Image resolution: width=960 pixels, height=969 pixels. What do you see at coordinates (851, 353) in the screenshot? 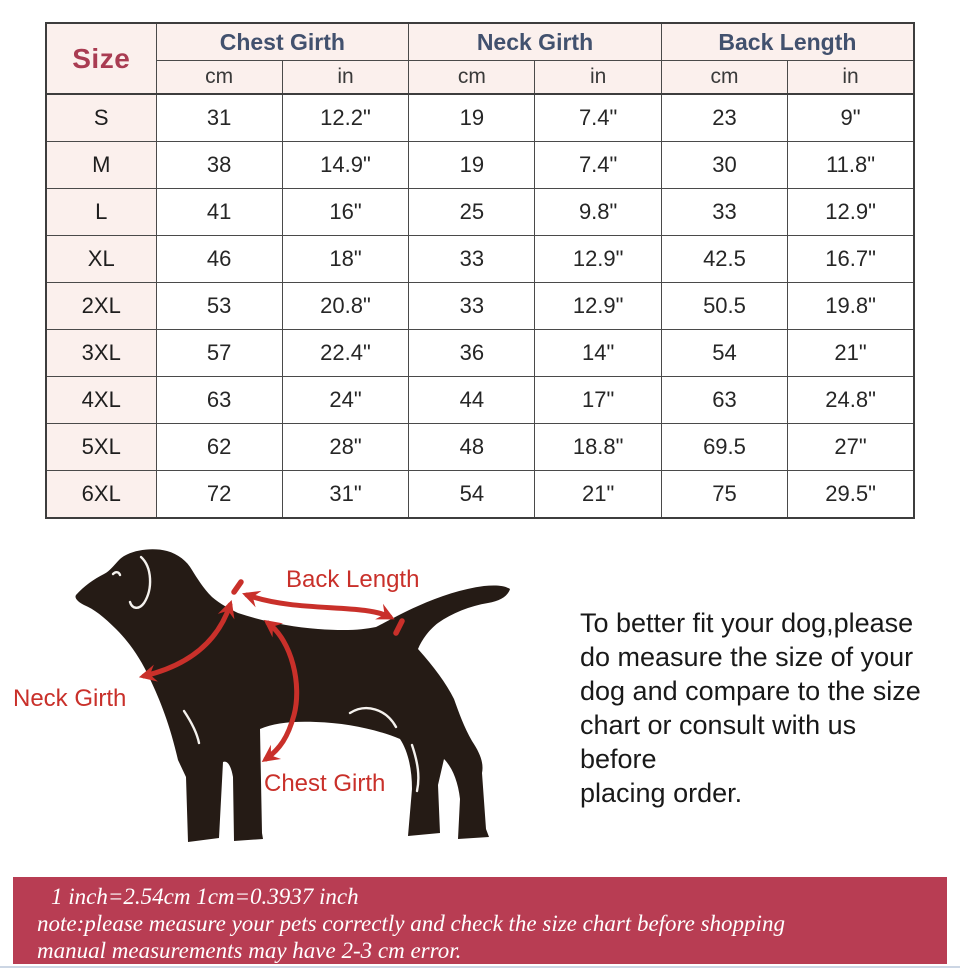
I see `back-in-cell: 21"` at bounding box center [851, 353].